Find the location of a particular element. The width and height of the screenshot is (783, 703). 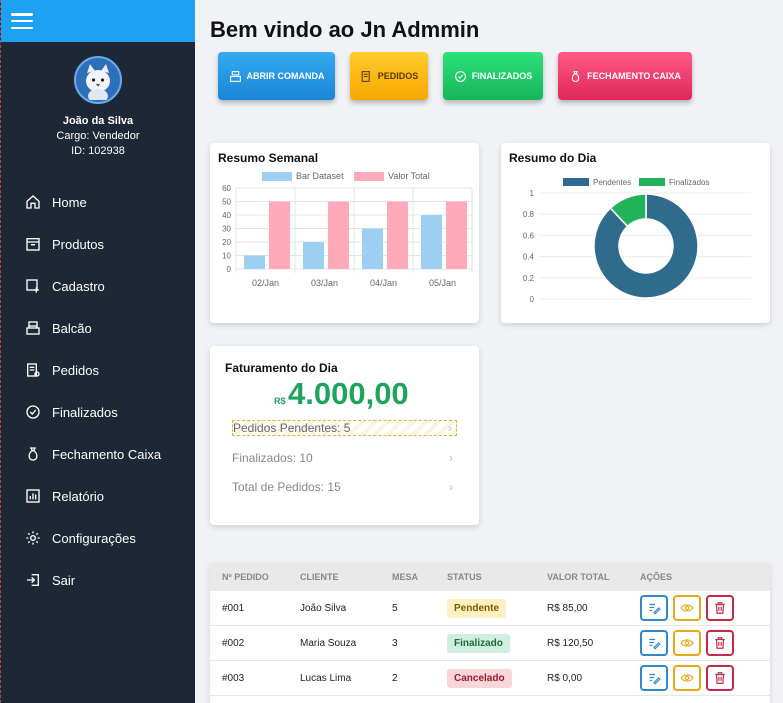

finalizados-button: FINALIZADOS is located at coordinates (493, 76).